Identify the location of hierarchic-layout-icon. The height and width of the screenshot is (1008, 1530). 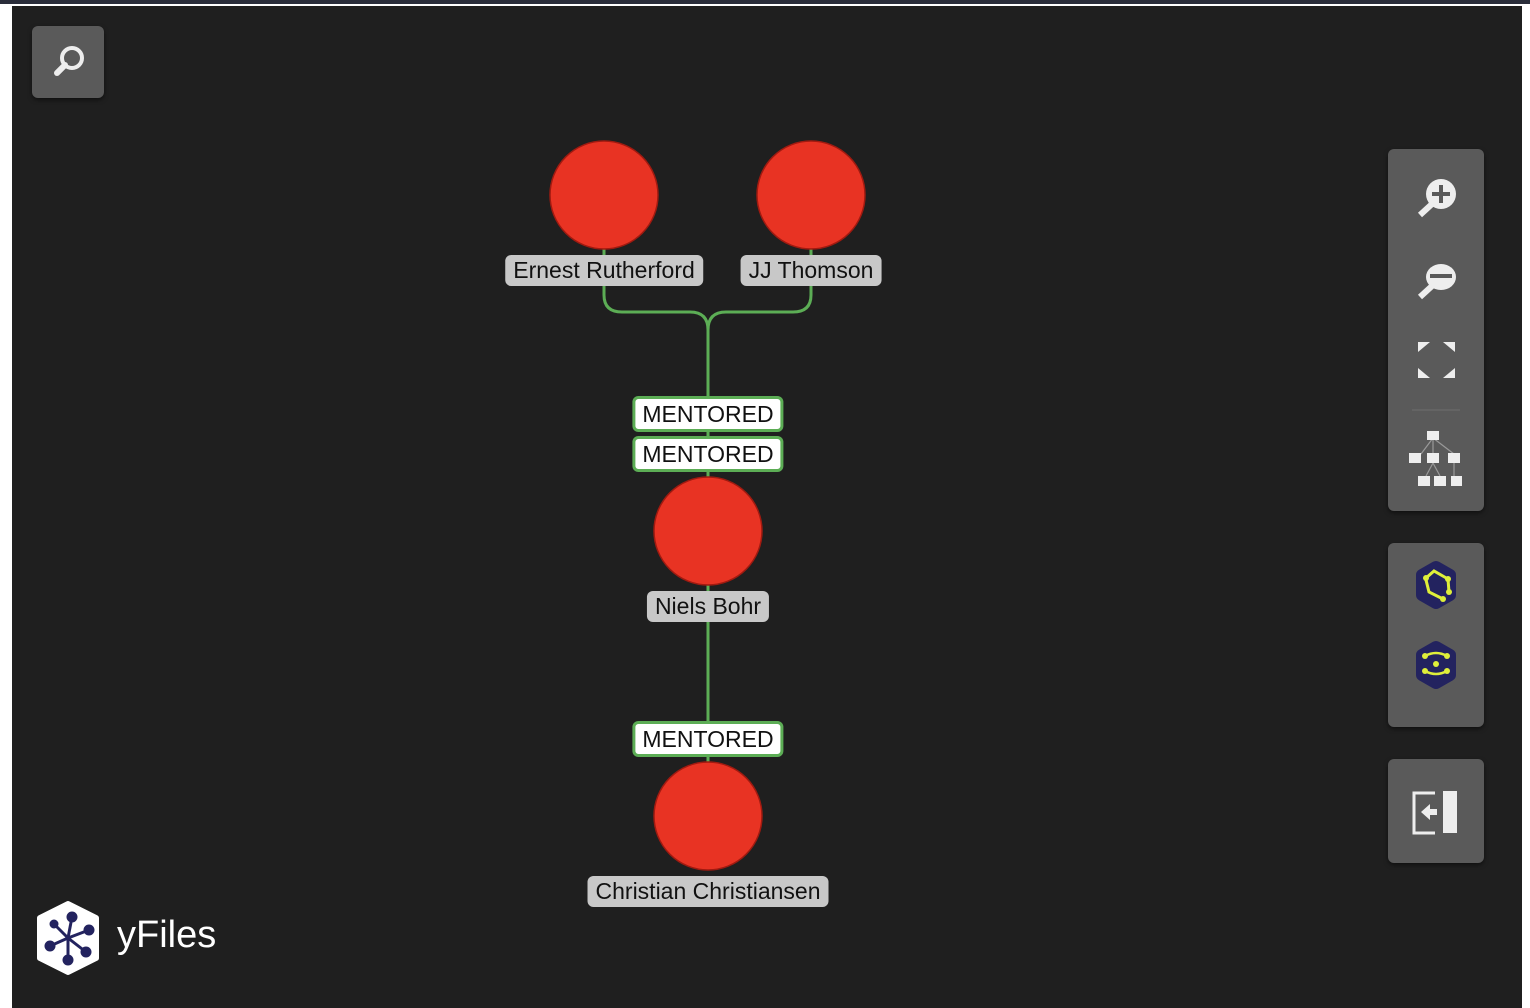
(1435, 458).